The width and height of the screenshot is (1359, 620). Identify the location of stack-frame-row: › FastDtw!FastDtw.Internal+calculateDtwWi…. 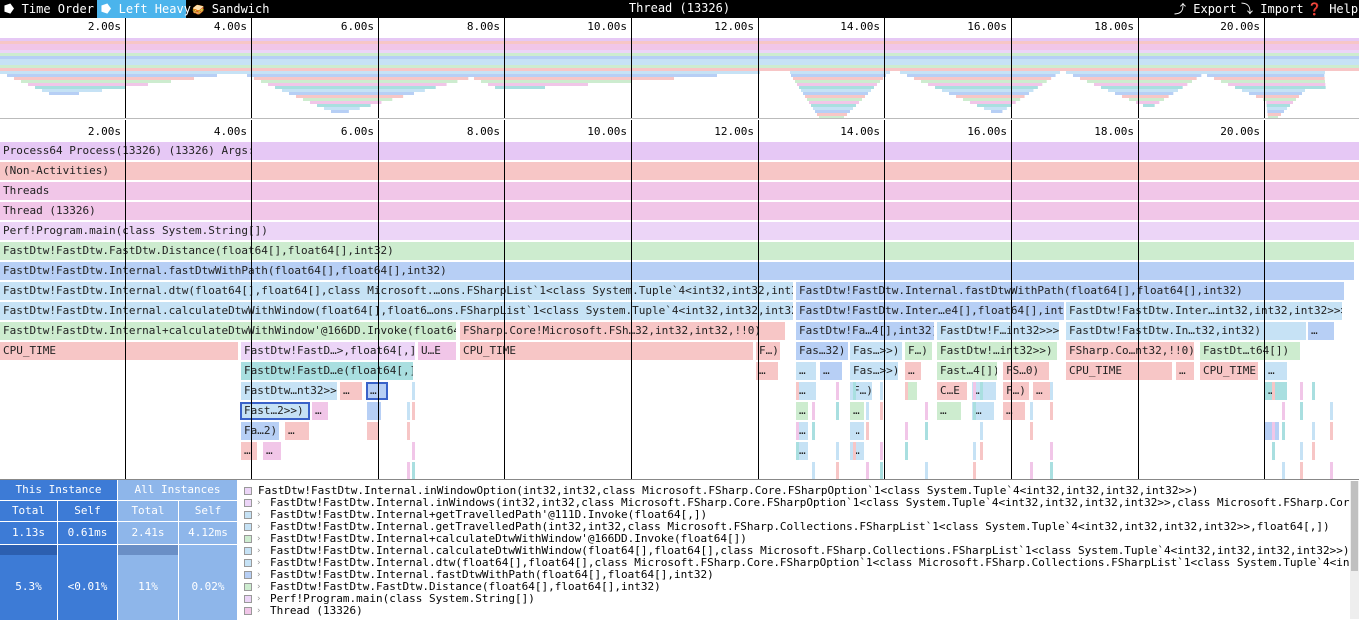
(795, 539).